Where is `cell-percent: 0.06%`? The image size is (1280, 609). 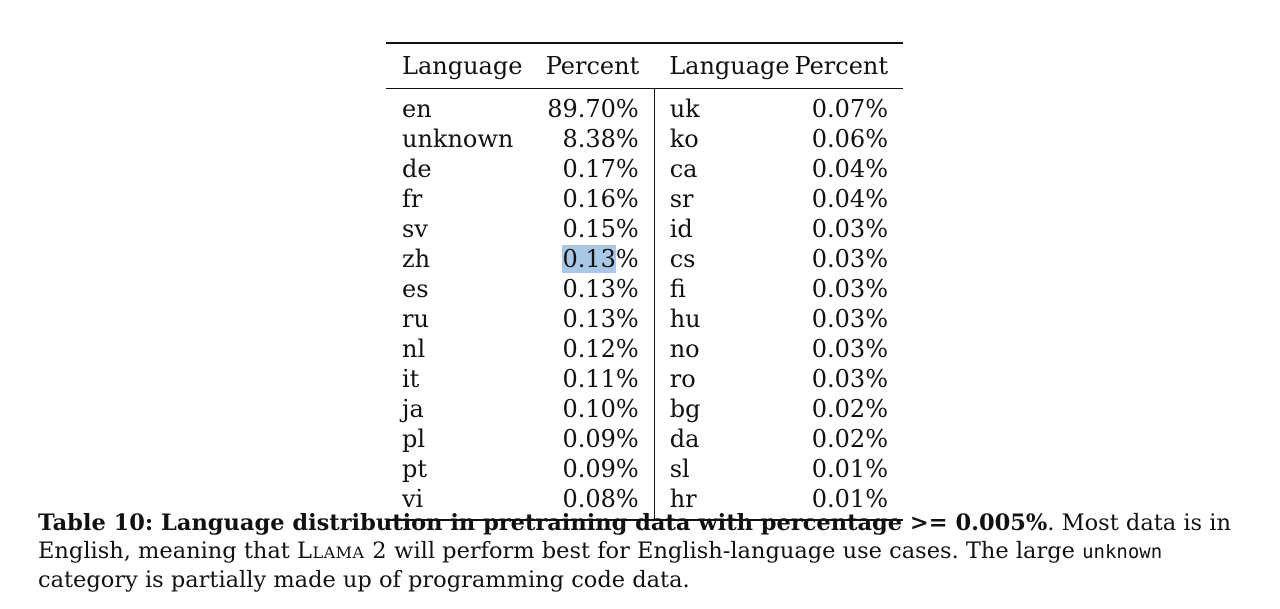
cell-percent: 0.06% is located at coordinates (849, 139).